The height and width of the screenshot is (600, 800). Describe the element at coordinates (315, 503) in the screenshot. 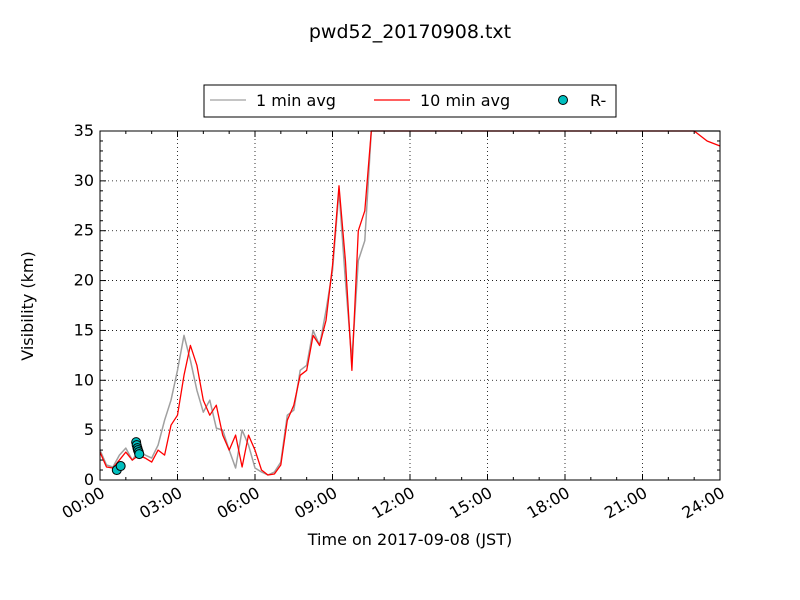

I see `x-tick-label: 09:00` at that location.